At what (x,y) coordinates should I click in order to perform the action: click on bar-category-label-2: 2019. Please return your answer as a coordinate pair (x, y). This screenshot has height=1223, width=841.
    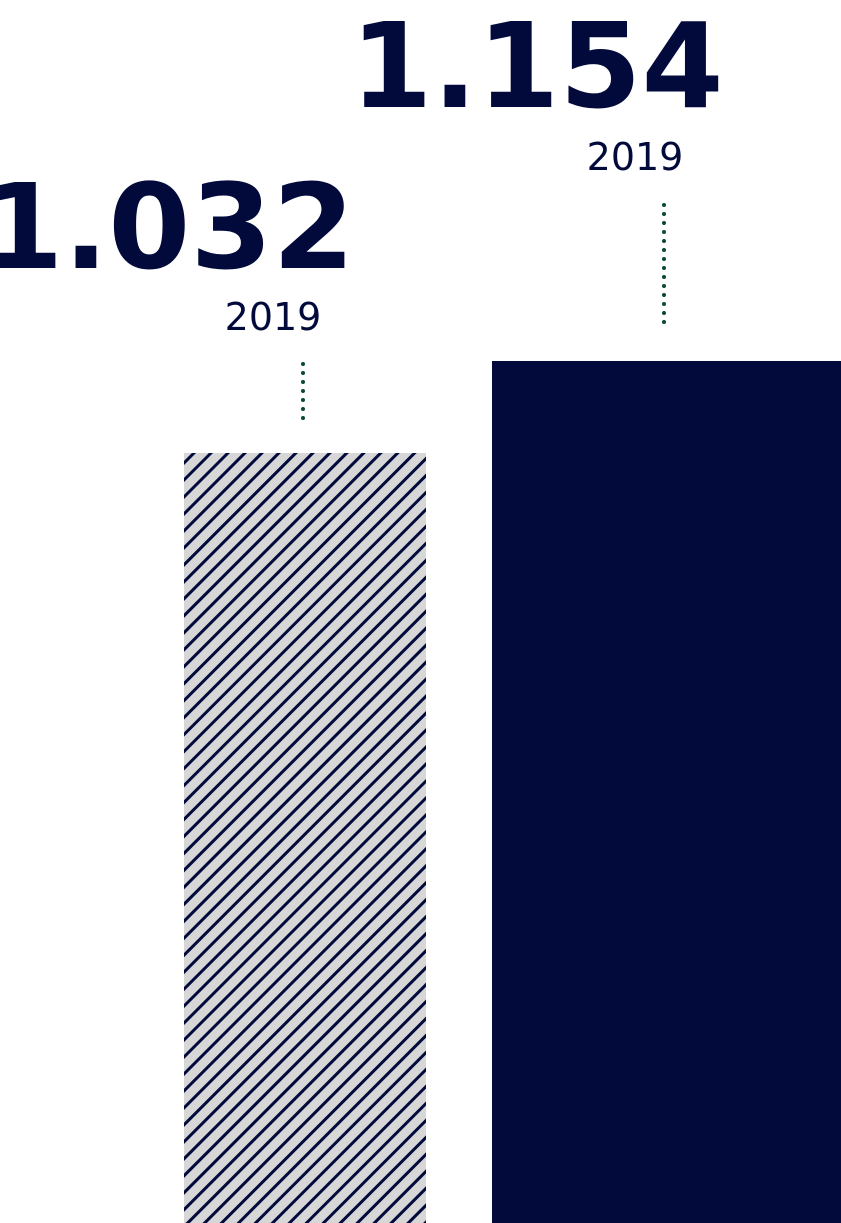
    Looking at the image, I should click on (635, 157).